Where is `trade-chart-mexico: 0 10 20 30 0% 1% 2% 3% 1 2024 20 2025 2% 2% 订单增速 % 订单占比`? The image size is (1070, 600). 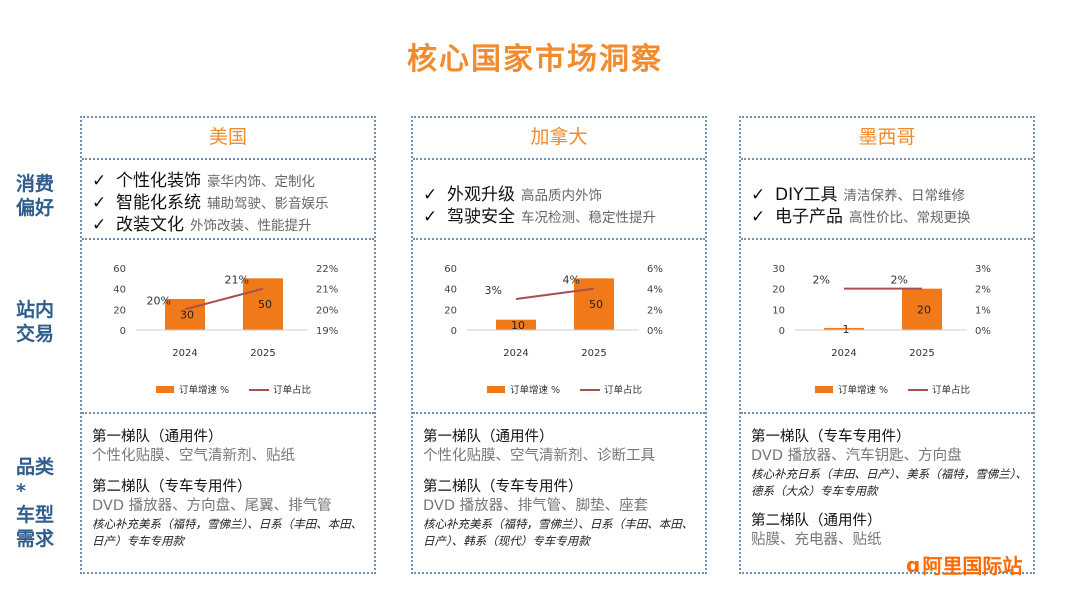
trade-chart-mexico: 0 10 20 30 0% 1% 2% 3% 1 2024 20 2025 2% 2% 订单增速 % 订单占比 is located at coordinates (881, 330).